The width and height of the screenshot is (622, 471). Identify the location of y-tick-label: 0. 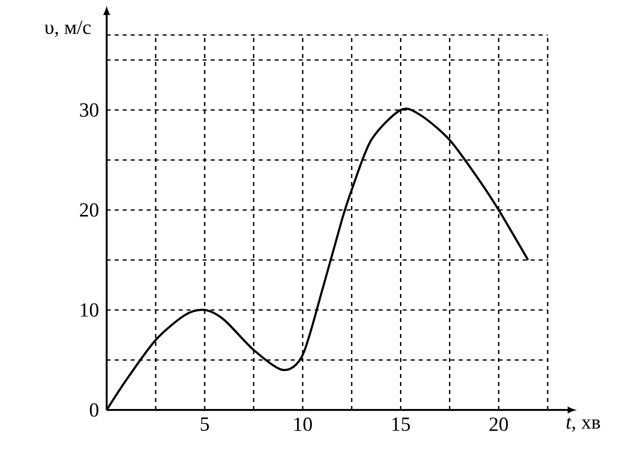
(94, 410).